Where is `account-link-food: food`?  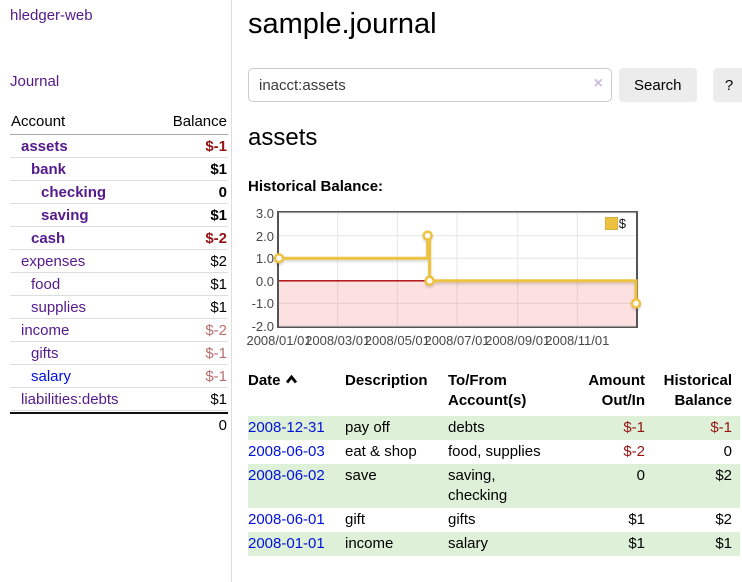 account-link-food: food is located at coordinates (46, 284).